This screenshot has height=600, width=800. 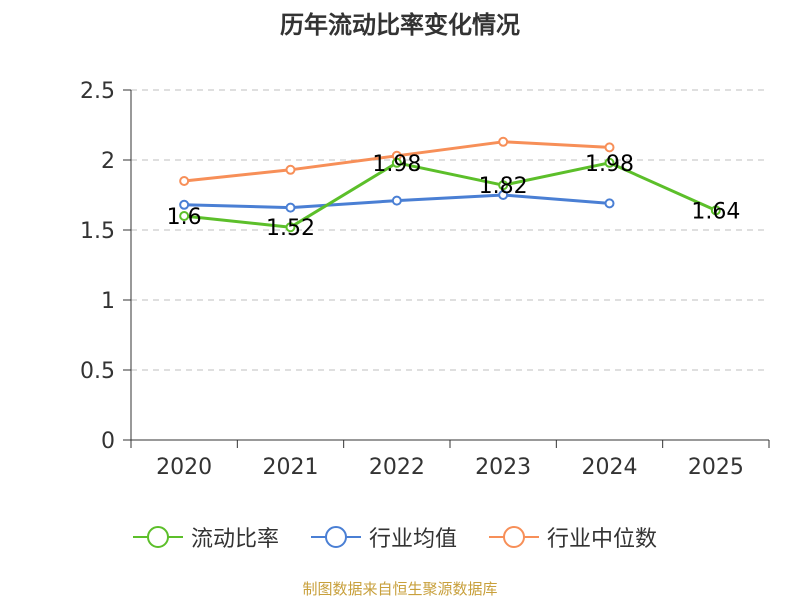 I want to click on point-series0-2022, so click(x=396, y=162).